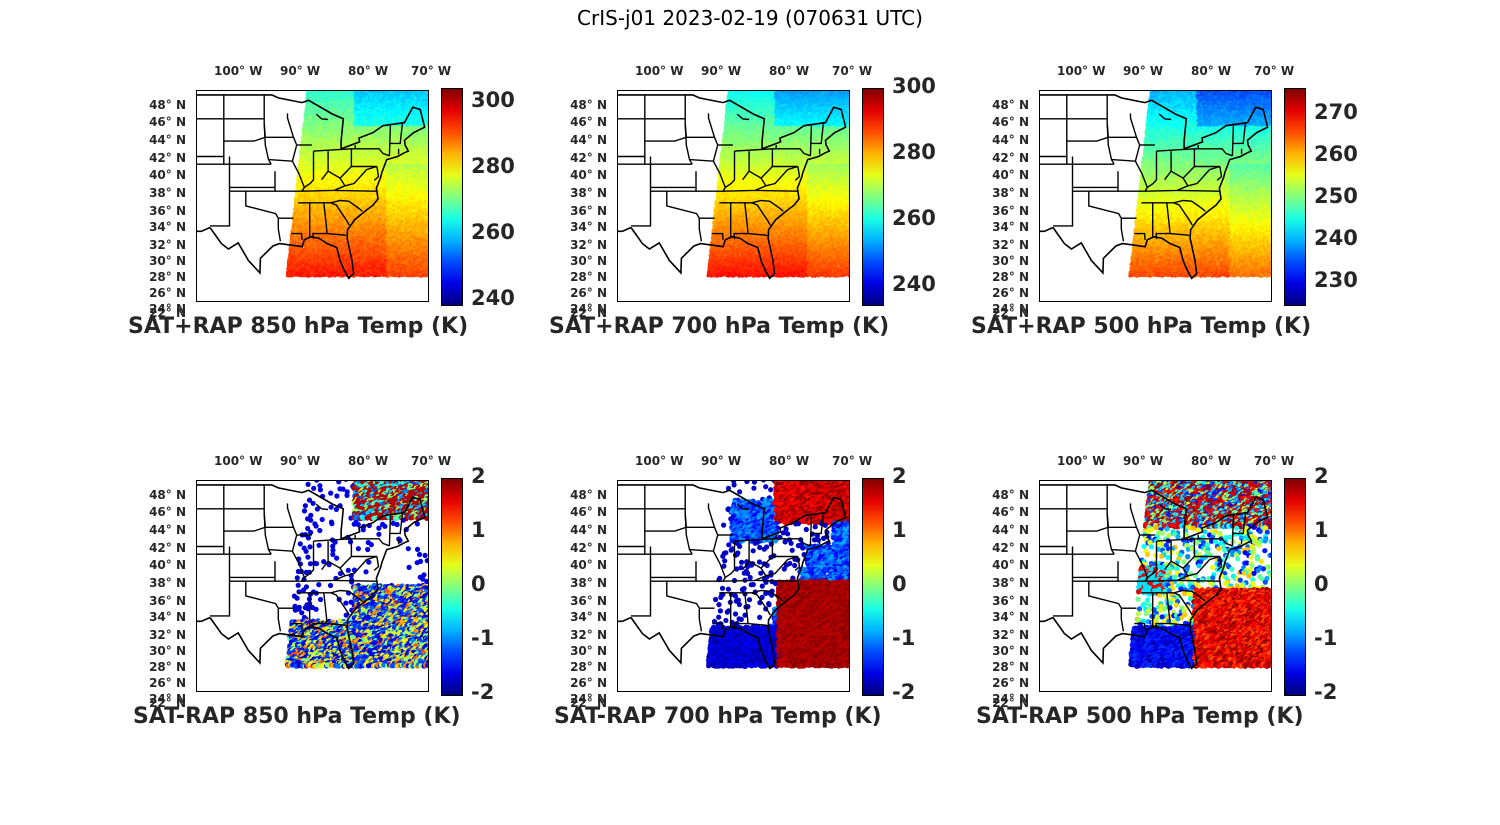  Describe the element at coordinates (167, 122) in the screenshot. I see `latitude-tick-label: 46° N` at that location.